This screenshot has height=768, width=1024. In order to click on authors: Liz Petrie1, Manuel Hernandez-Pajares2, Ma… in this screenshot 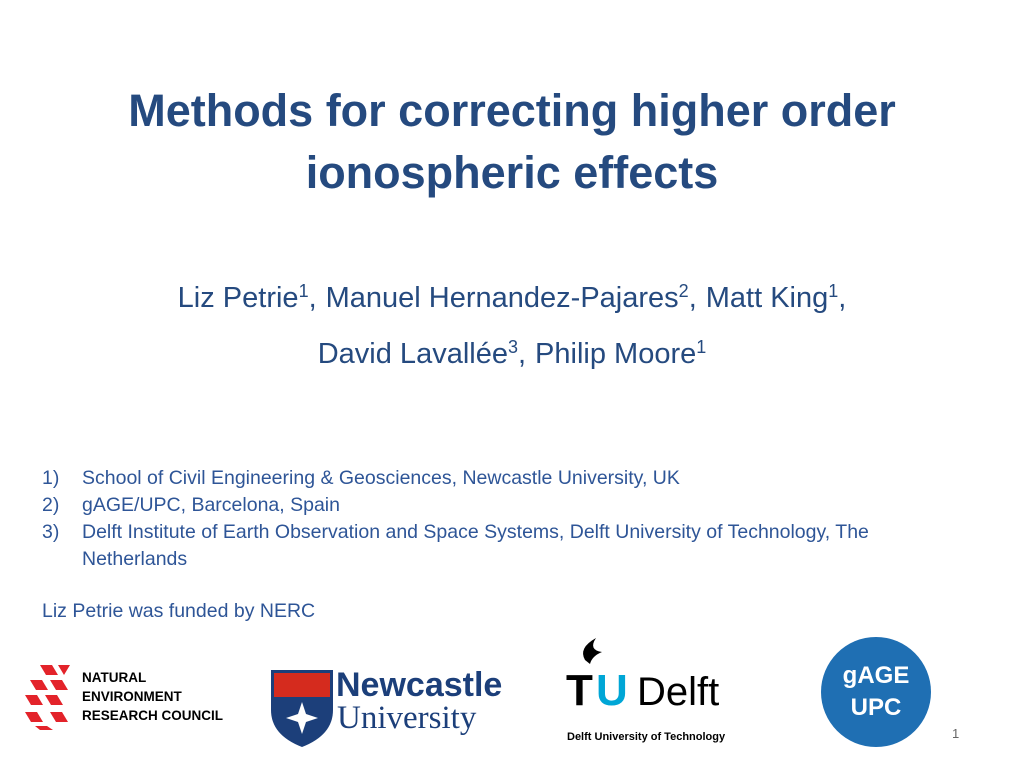, I will do `click(512, 326)`.